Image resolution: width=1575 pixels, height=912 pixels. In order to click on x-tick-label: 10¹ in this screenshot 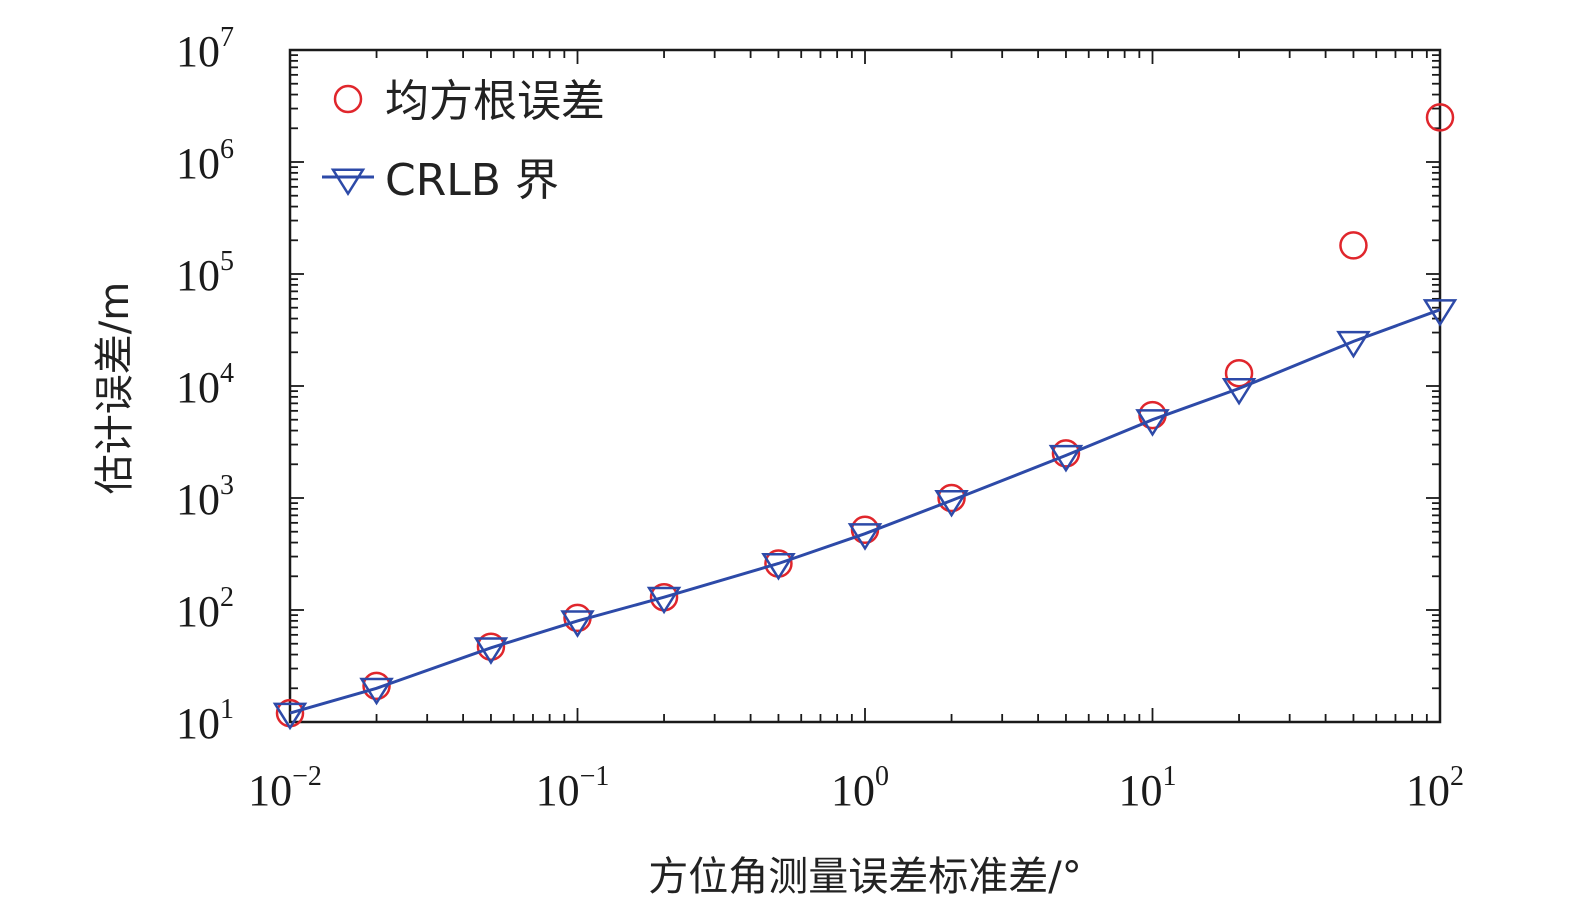, I will do `click(1148, 788)`.